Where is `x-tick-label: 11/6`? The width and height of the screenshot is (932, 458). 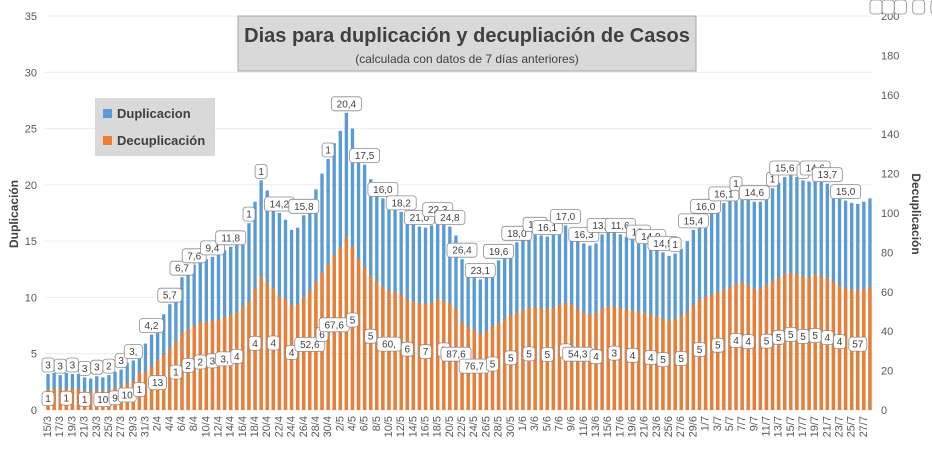
x-tick-label: 11/6 is located at coordinates (584, 426).